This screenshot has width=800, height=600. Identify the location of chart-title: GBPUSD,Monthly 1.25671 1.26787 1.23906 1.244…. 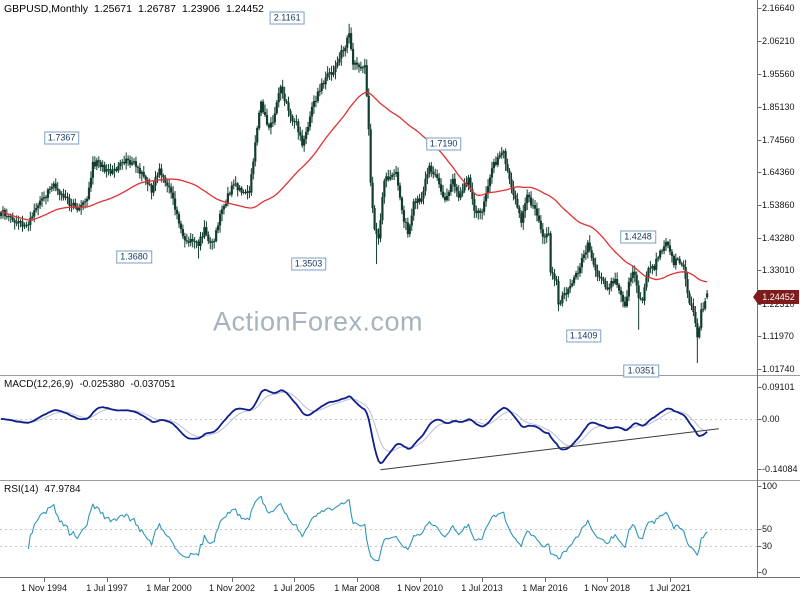
(137, 9).